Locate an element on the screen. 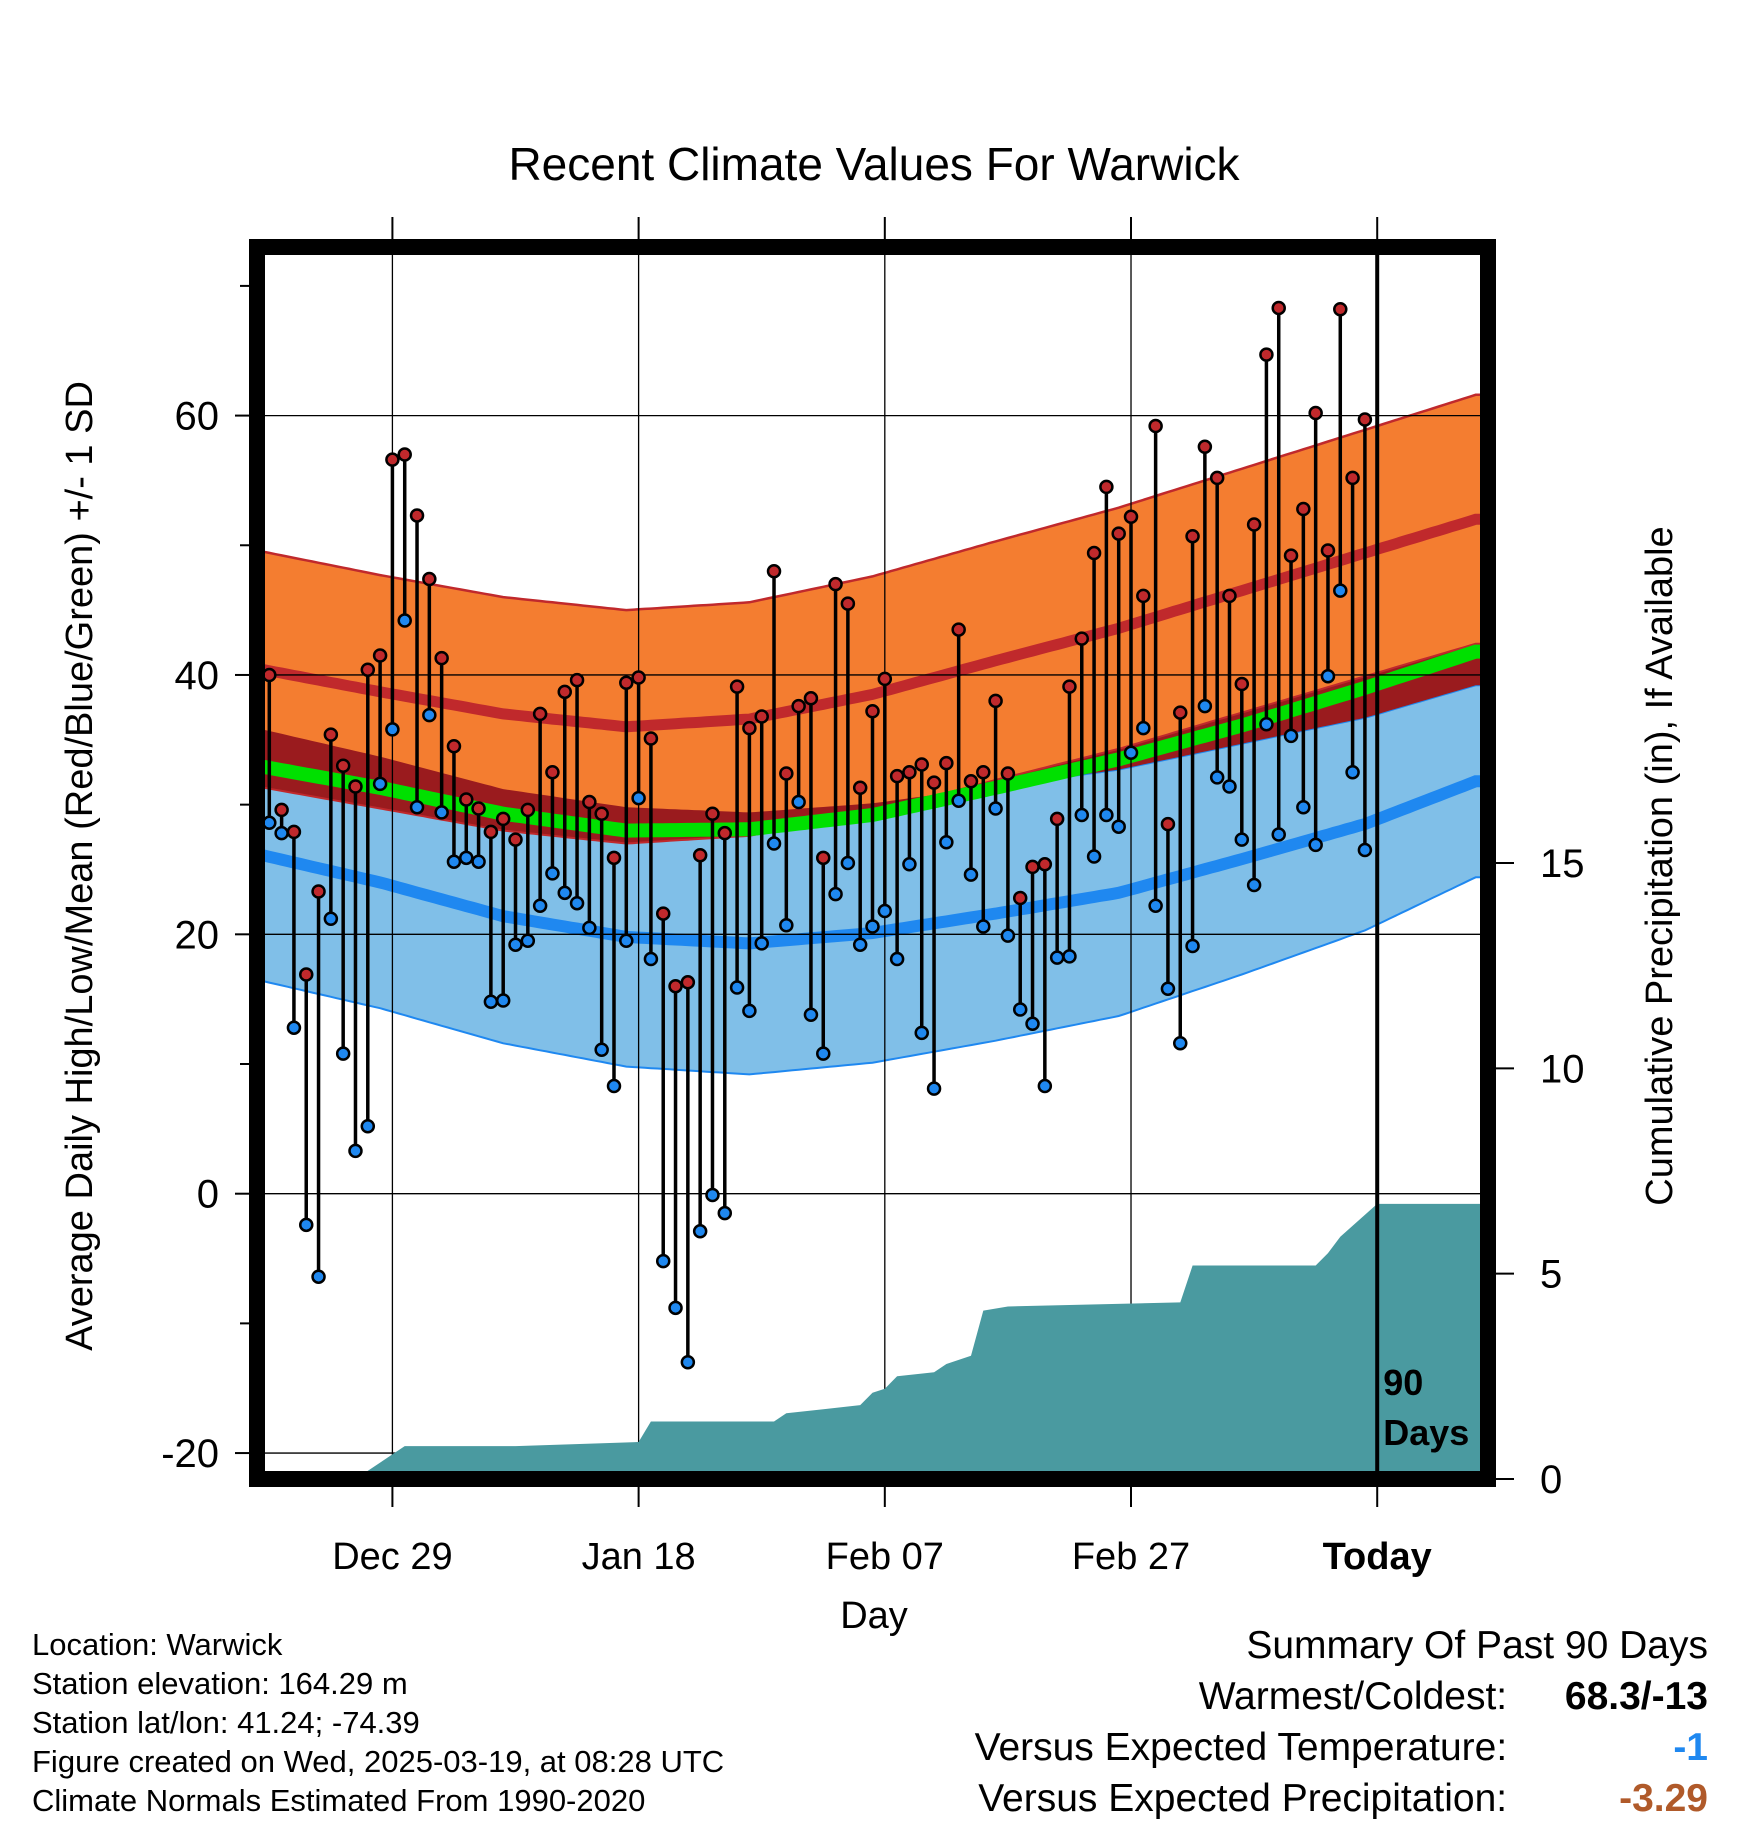 Image resolution: width=1748 pixels, height=1828 pixels. today-days-label-2: Days is located at coordinates (1426, 1432).